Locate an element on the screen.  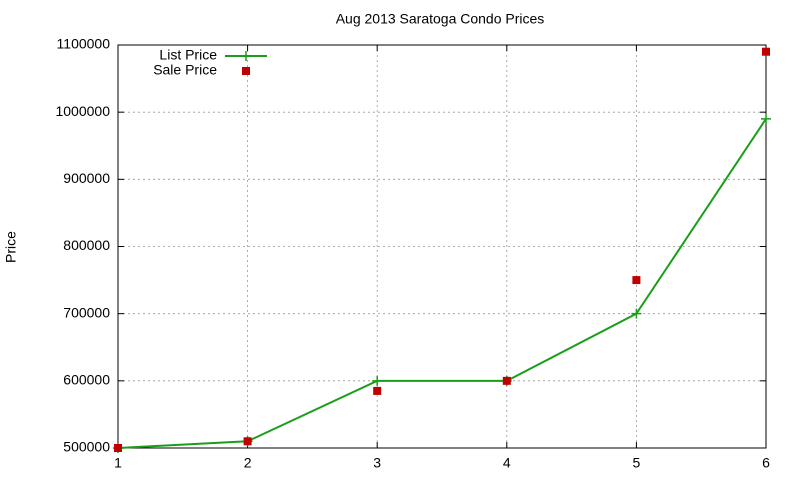
y-tick-label: 800000 is located at coordinates (86, 245).